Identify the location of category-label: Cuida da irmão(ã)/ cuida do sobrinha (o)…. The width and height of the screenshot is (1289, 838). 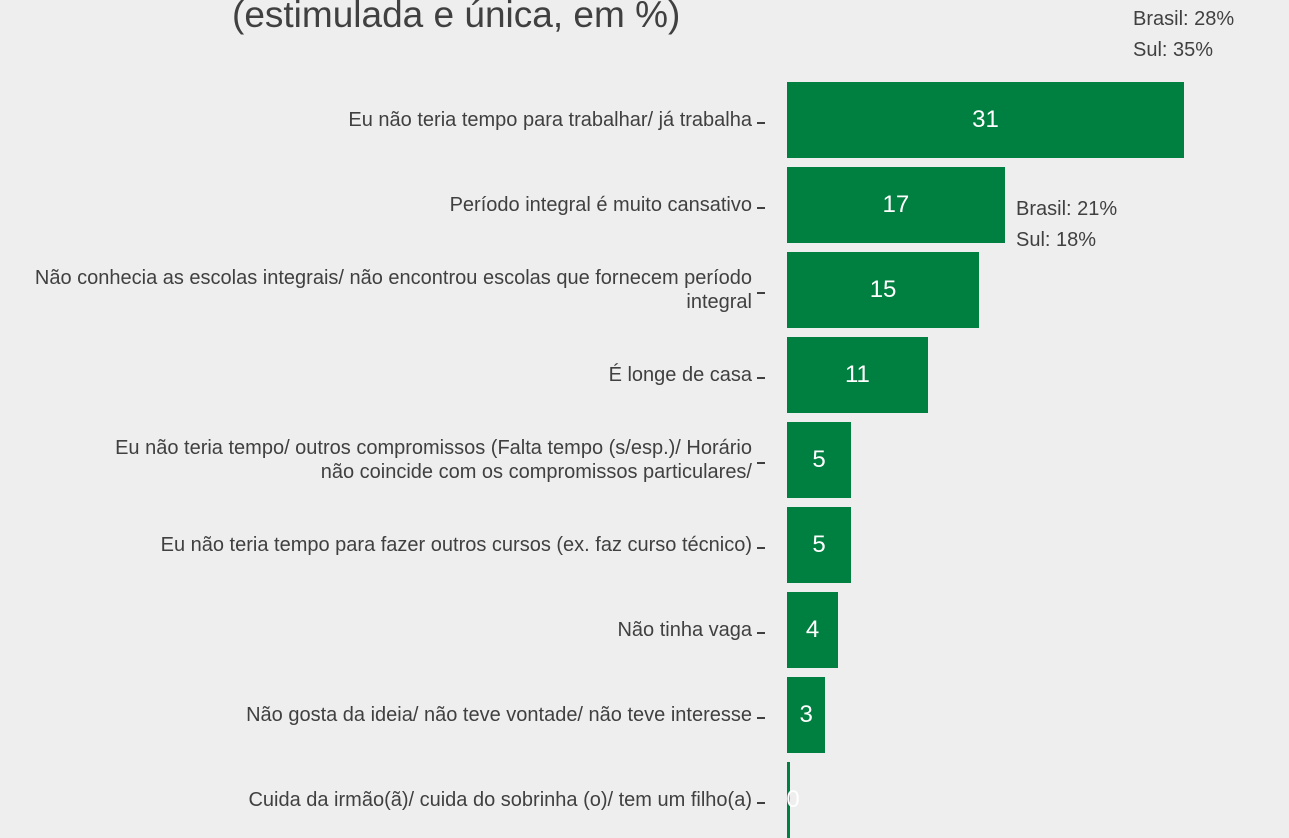
(500, 800).